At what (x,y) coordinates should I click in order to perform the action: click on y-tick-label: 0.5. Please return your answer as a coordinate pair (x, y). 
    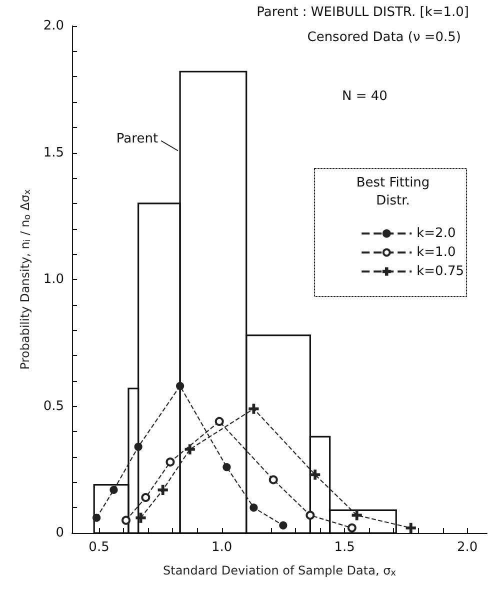
    Looking at the image, I should click on (53, 406).